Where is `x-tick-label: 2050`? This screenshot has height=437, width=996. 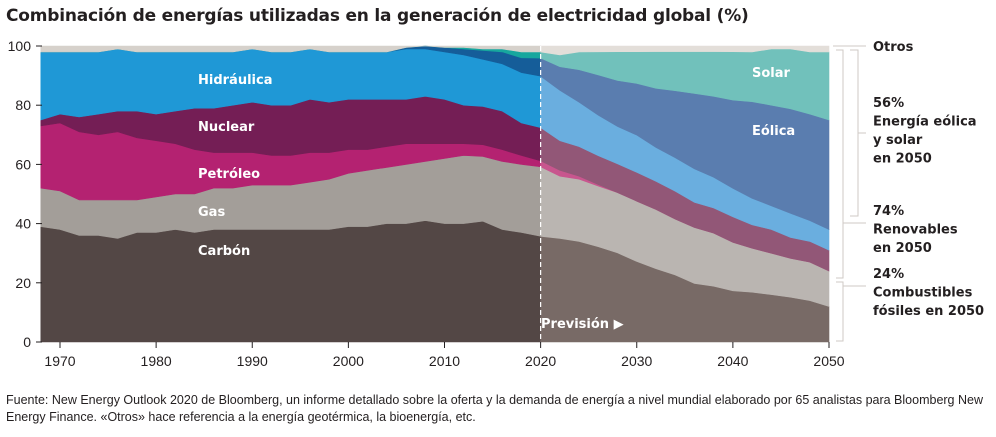
x-tick-label: 2050 is located at coordinates (828, 361).